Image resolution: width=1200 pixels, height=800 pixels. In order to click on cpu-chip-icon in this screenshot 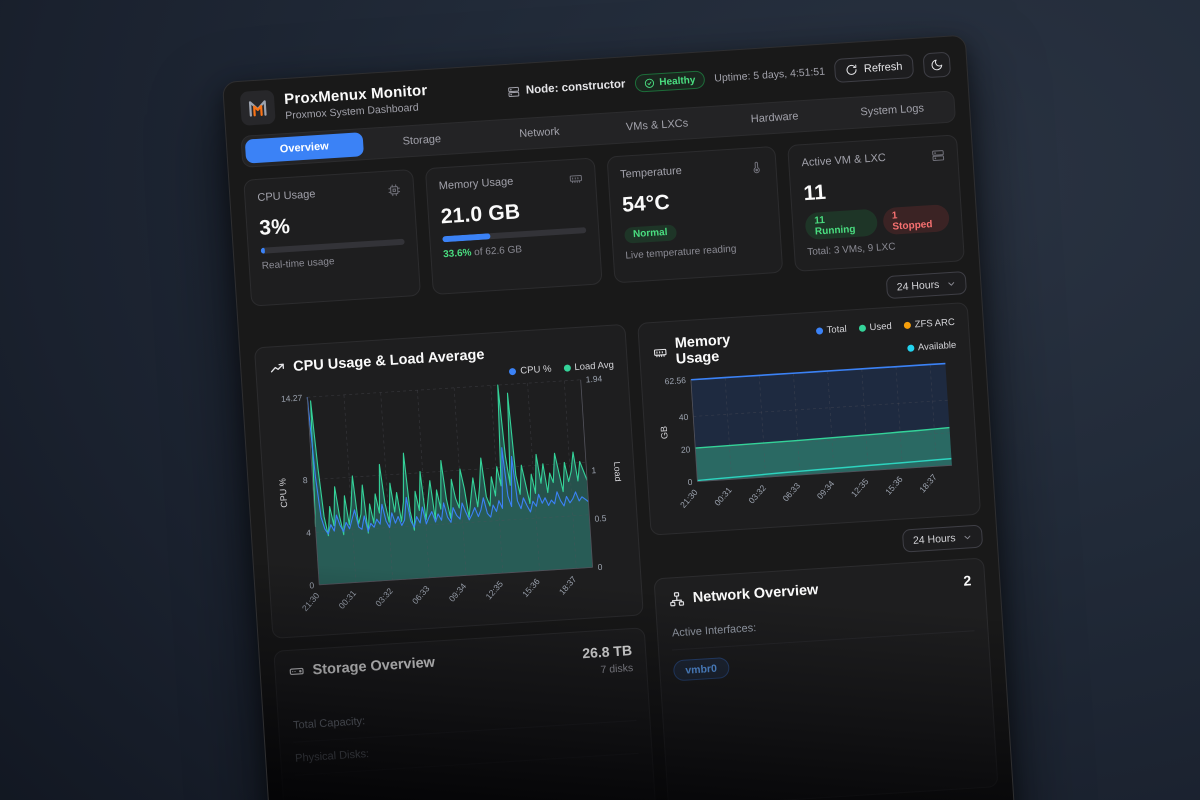, I will do `click(394, 193)`.